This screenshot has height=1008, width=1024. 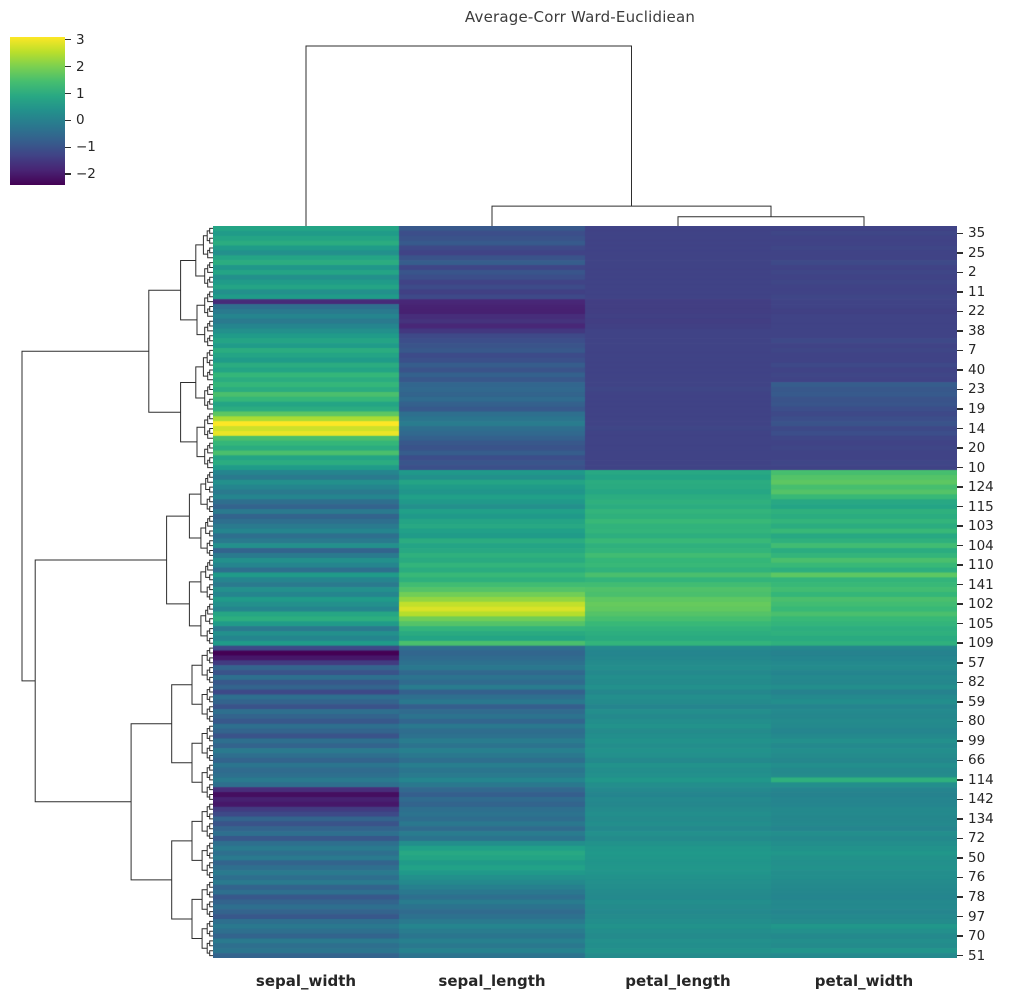 I want to click on row-tick-label: 76, so click(x=971, y=877).